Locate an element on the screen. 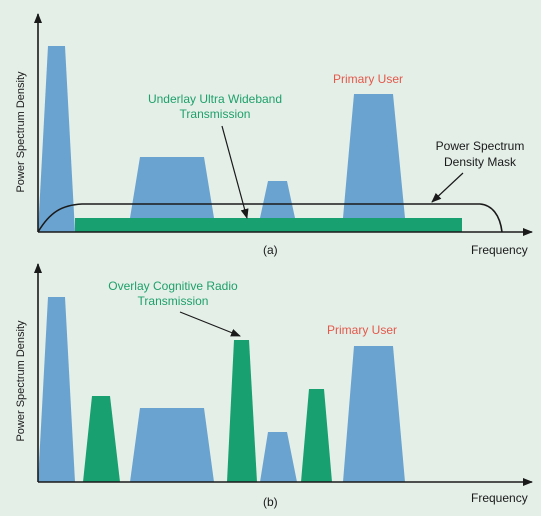  panel-b-caption: (b) is located at coordinates (270, 502).